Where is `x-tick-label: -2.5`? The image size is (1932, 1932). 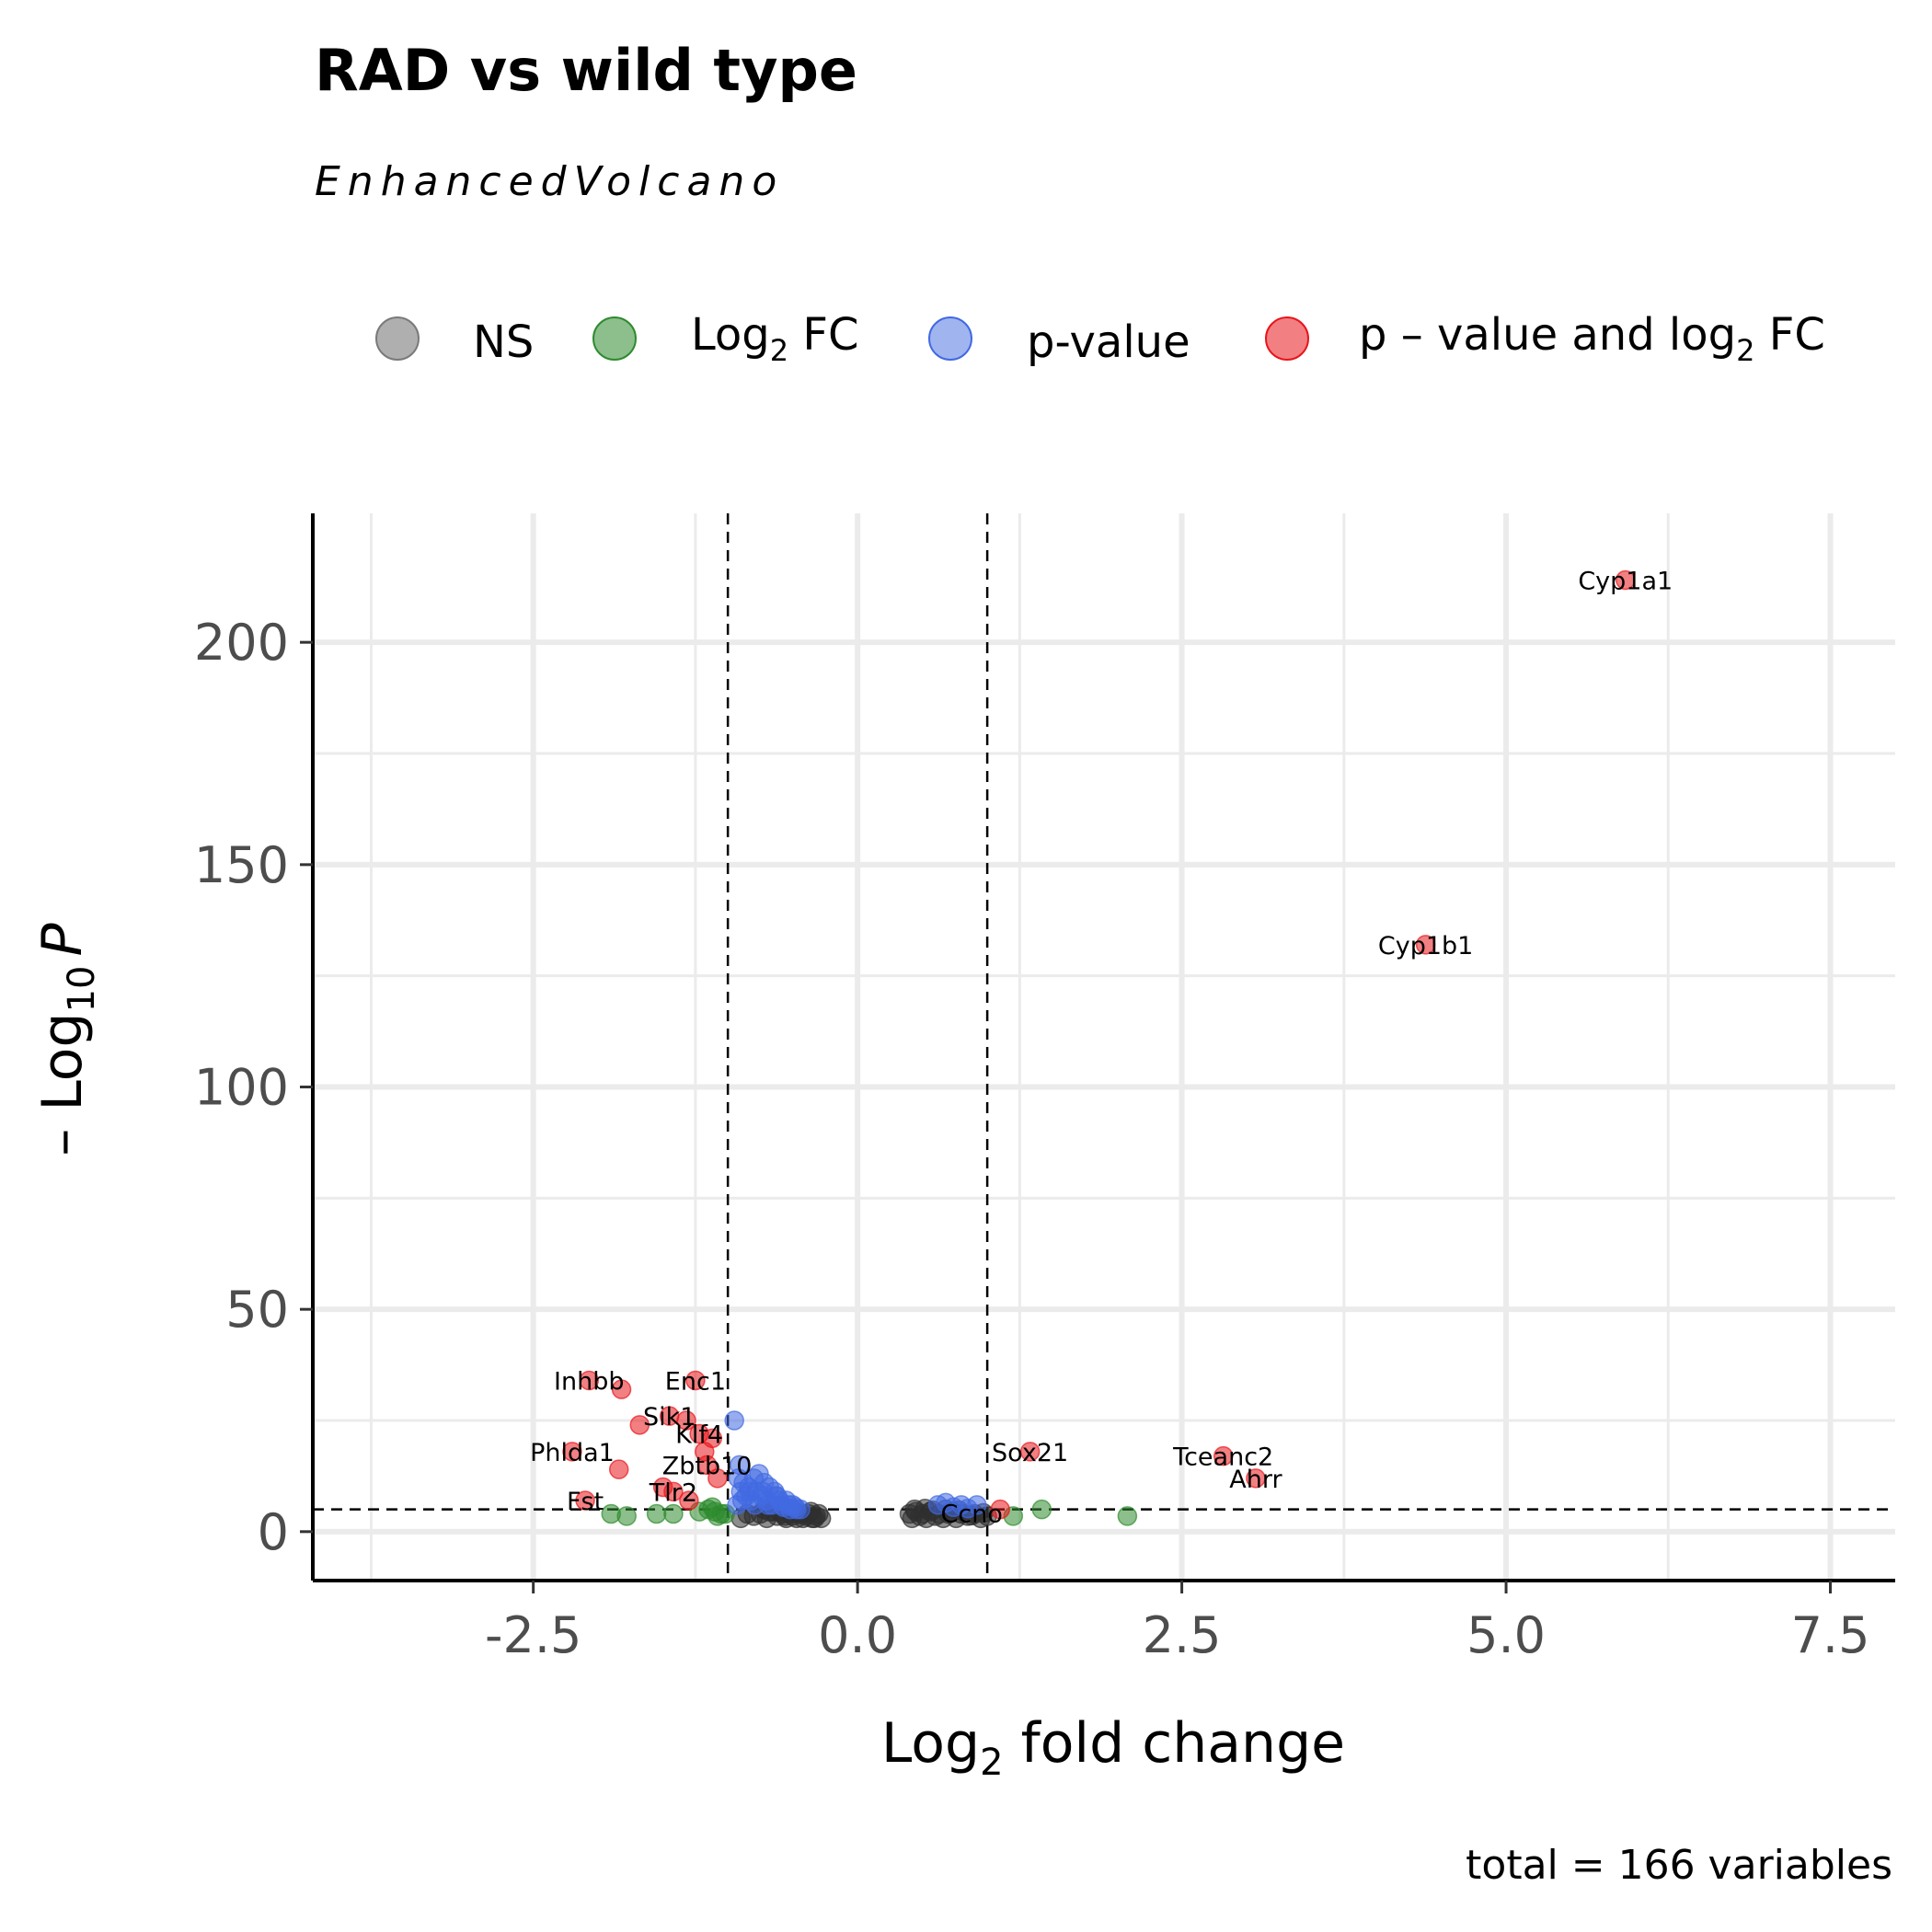 x-tick-label: -2.5 is located at coordinates (533, 1635).